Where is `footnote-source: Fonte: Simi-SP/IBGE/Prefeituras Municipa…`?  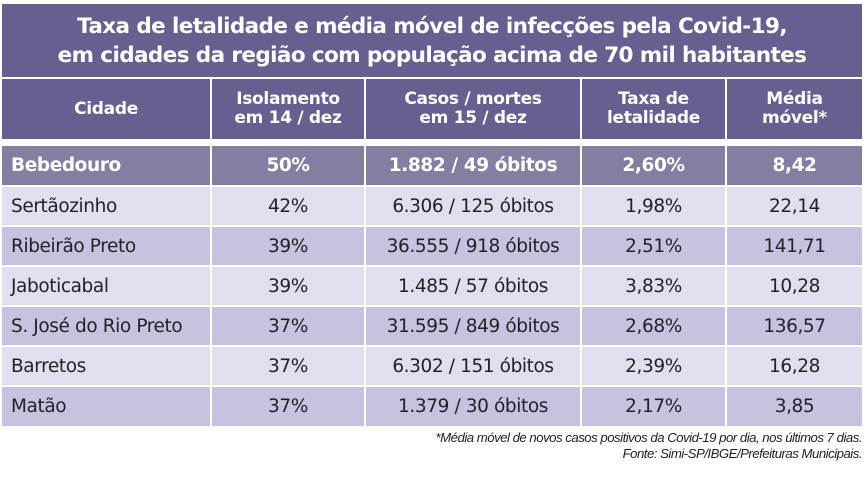
footnote-source: Fonte: Simi-SP/IBGE/Prefeituras Municipa… is located at coordinates (742, 453).